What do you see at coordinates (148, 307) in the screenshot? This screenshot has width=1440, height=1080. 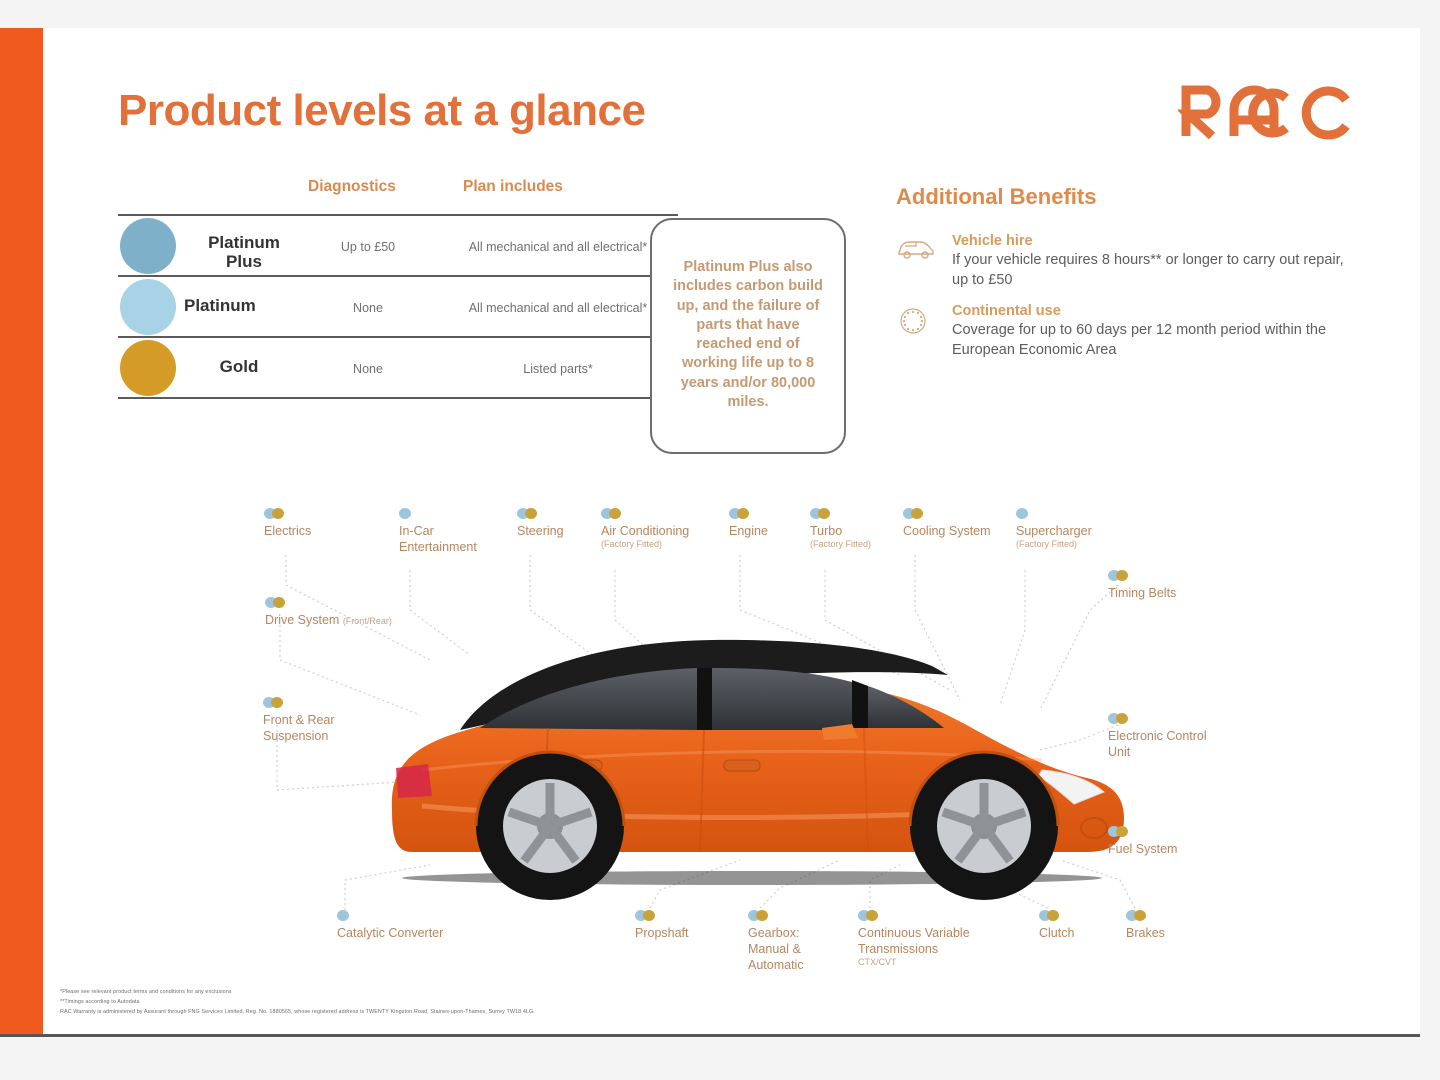 I see `tier-dot-platinum` at bounding box center [148, 307].